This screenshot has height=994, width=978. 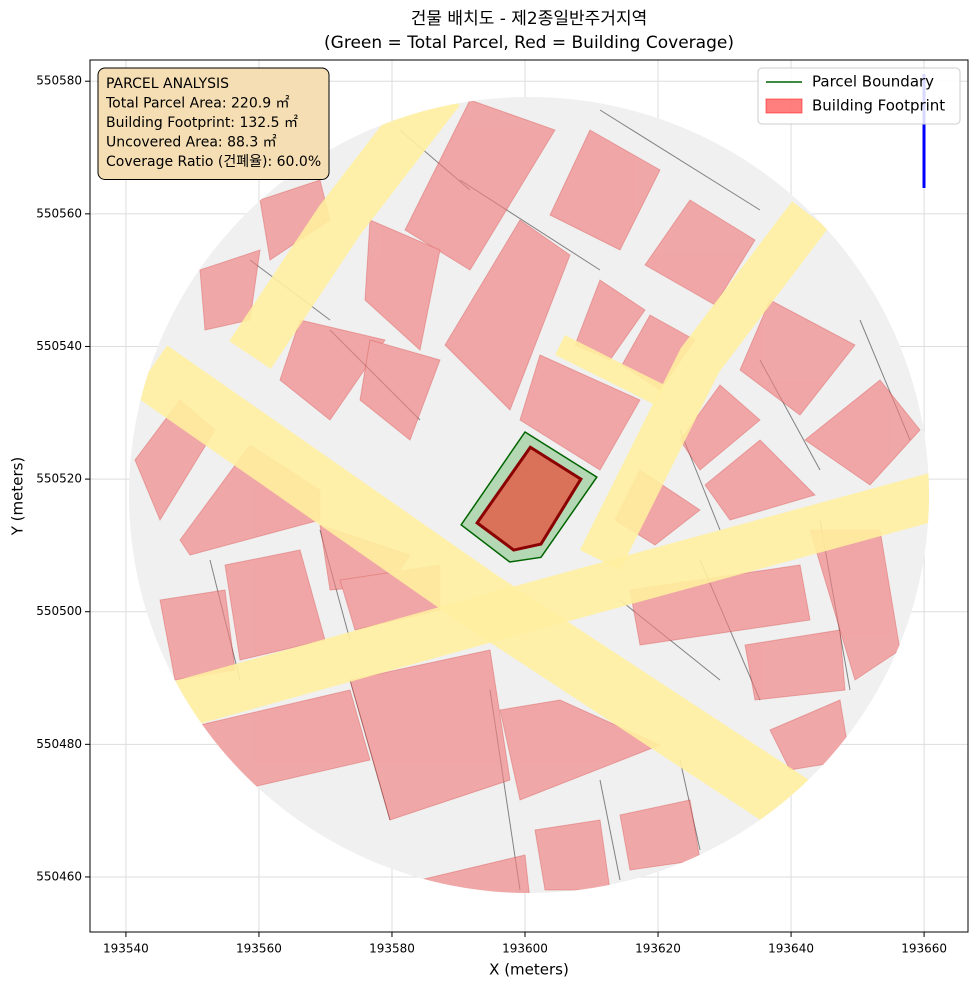 What do you see at coordinates (873, 82) in the screenshot?
I see `legend-label: Parcel Boundary` at bounding box center [873, 82].